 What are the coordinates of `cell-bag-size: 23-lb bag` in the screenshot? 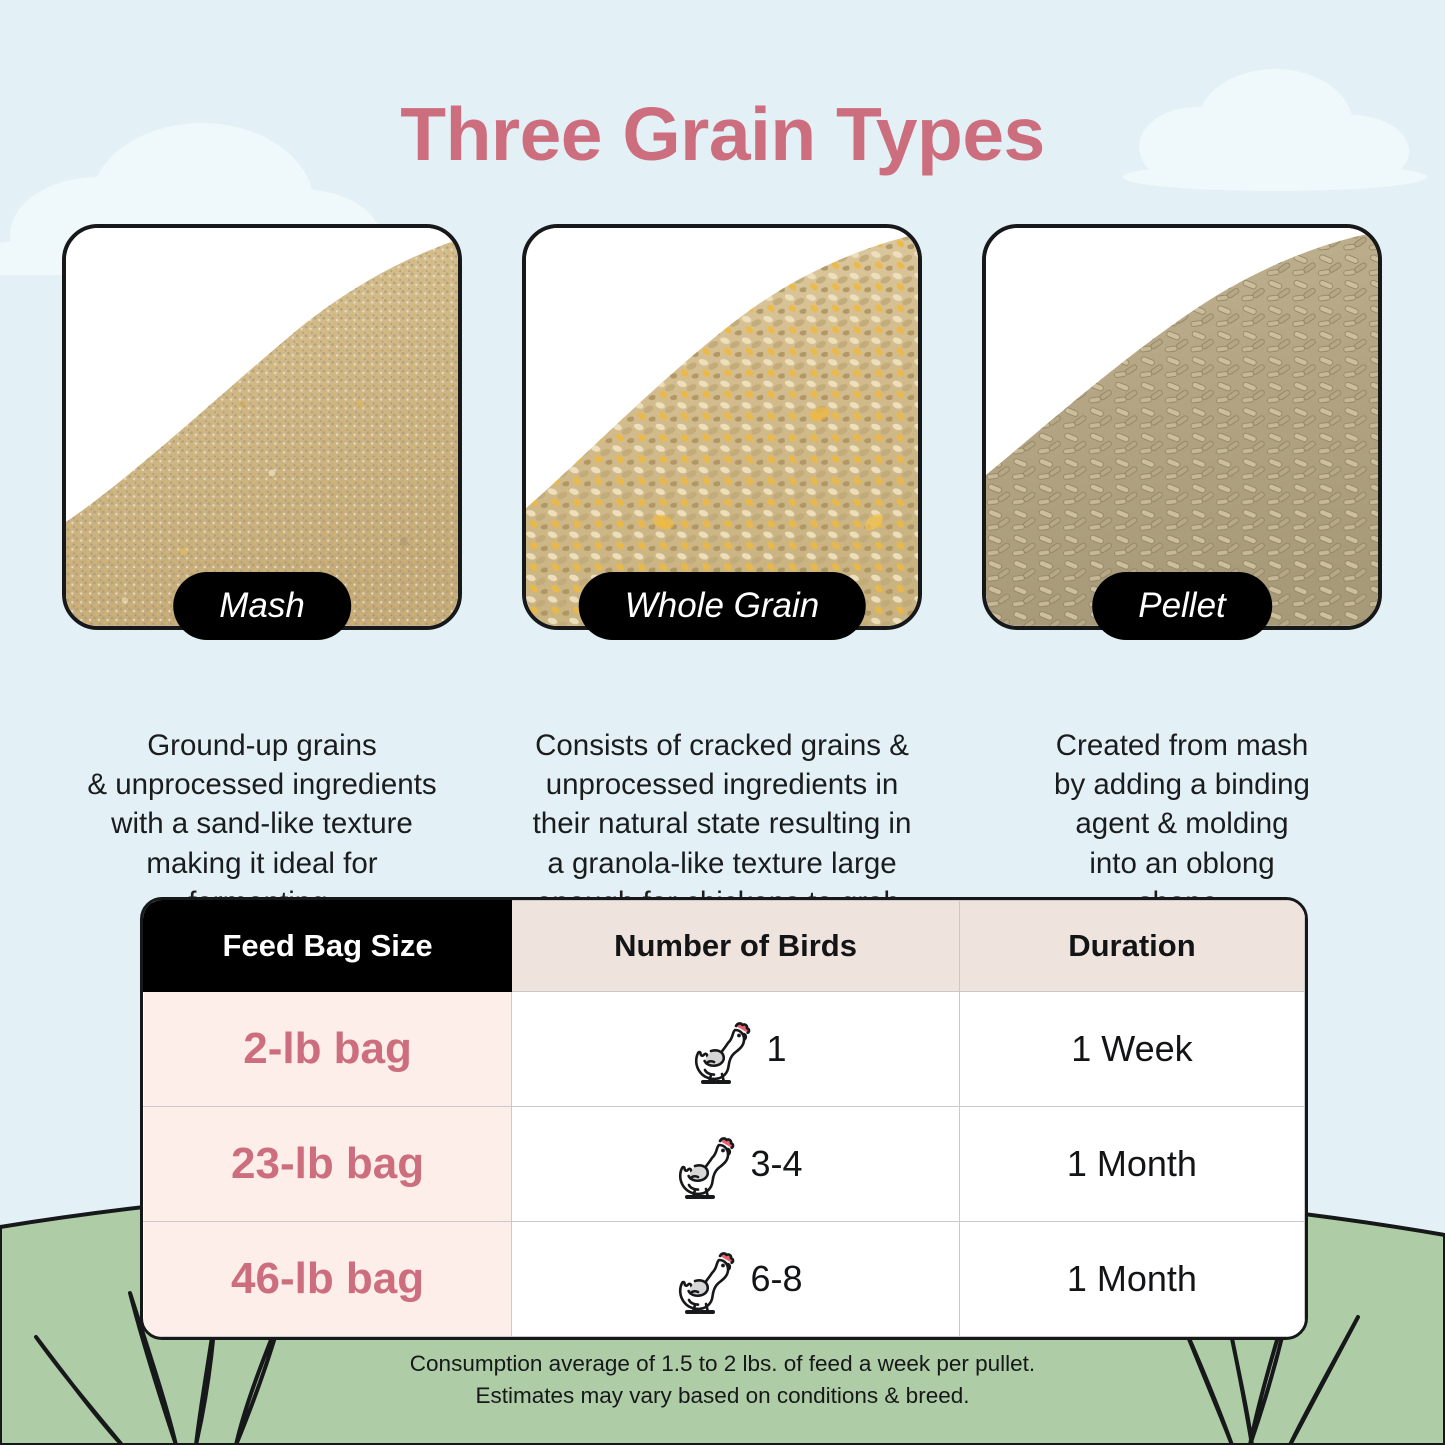 It's located at (328, 1164).